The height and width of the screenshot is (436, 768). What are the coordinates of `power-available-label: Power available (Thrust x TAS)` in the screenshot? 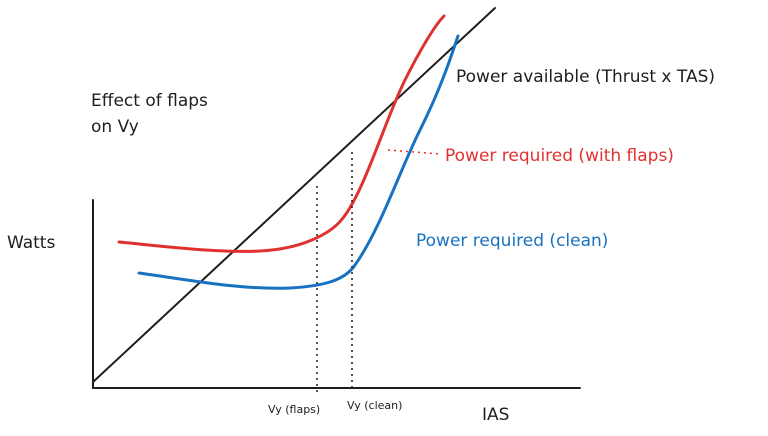 It's located at (585, 77).